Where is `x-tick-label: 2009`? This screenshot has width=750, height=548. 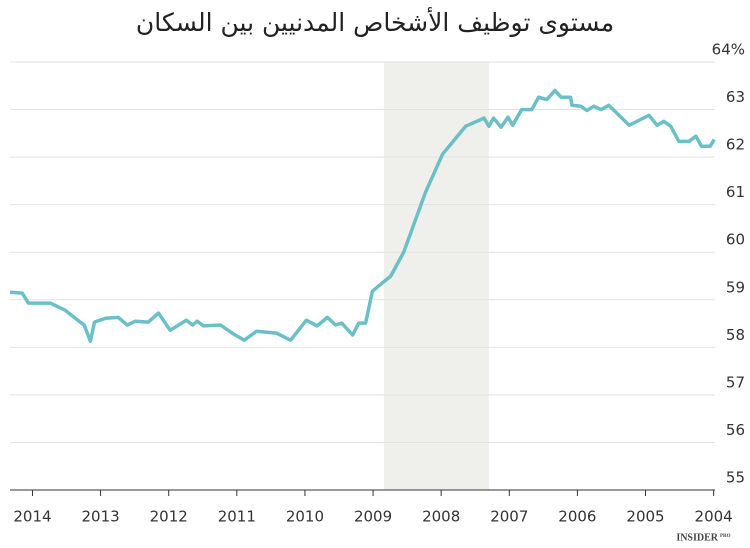
x-tick-label: 2009 is located at coordinates (373, 517).